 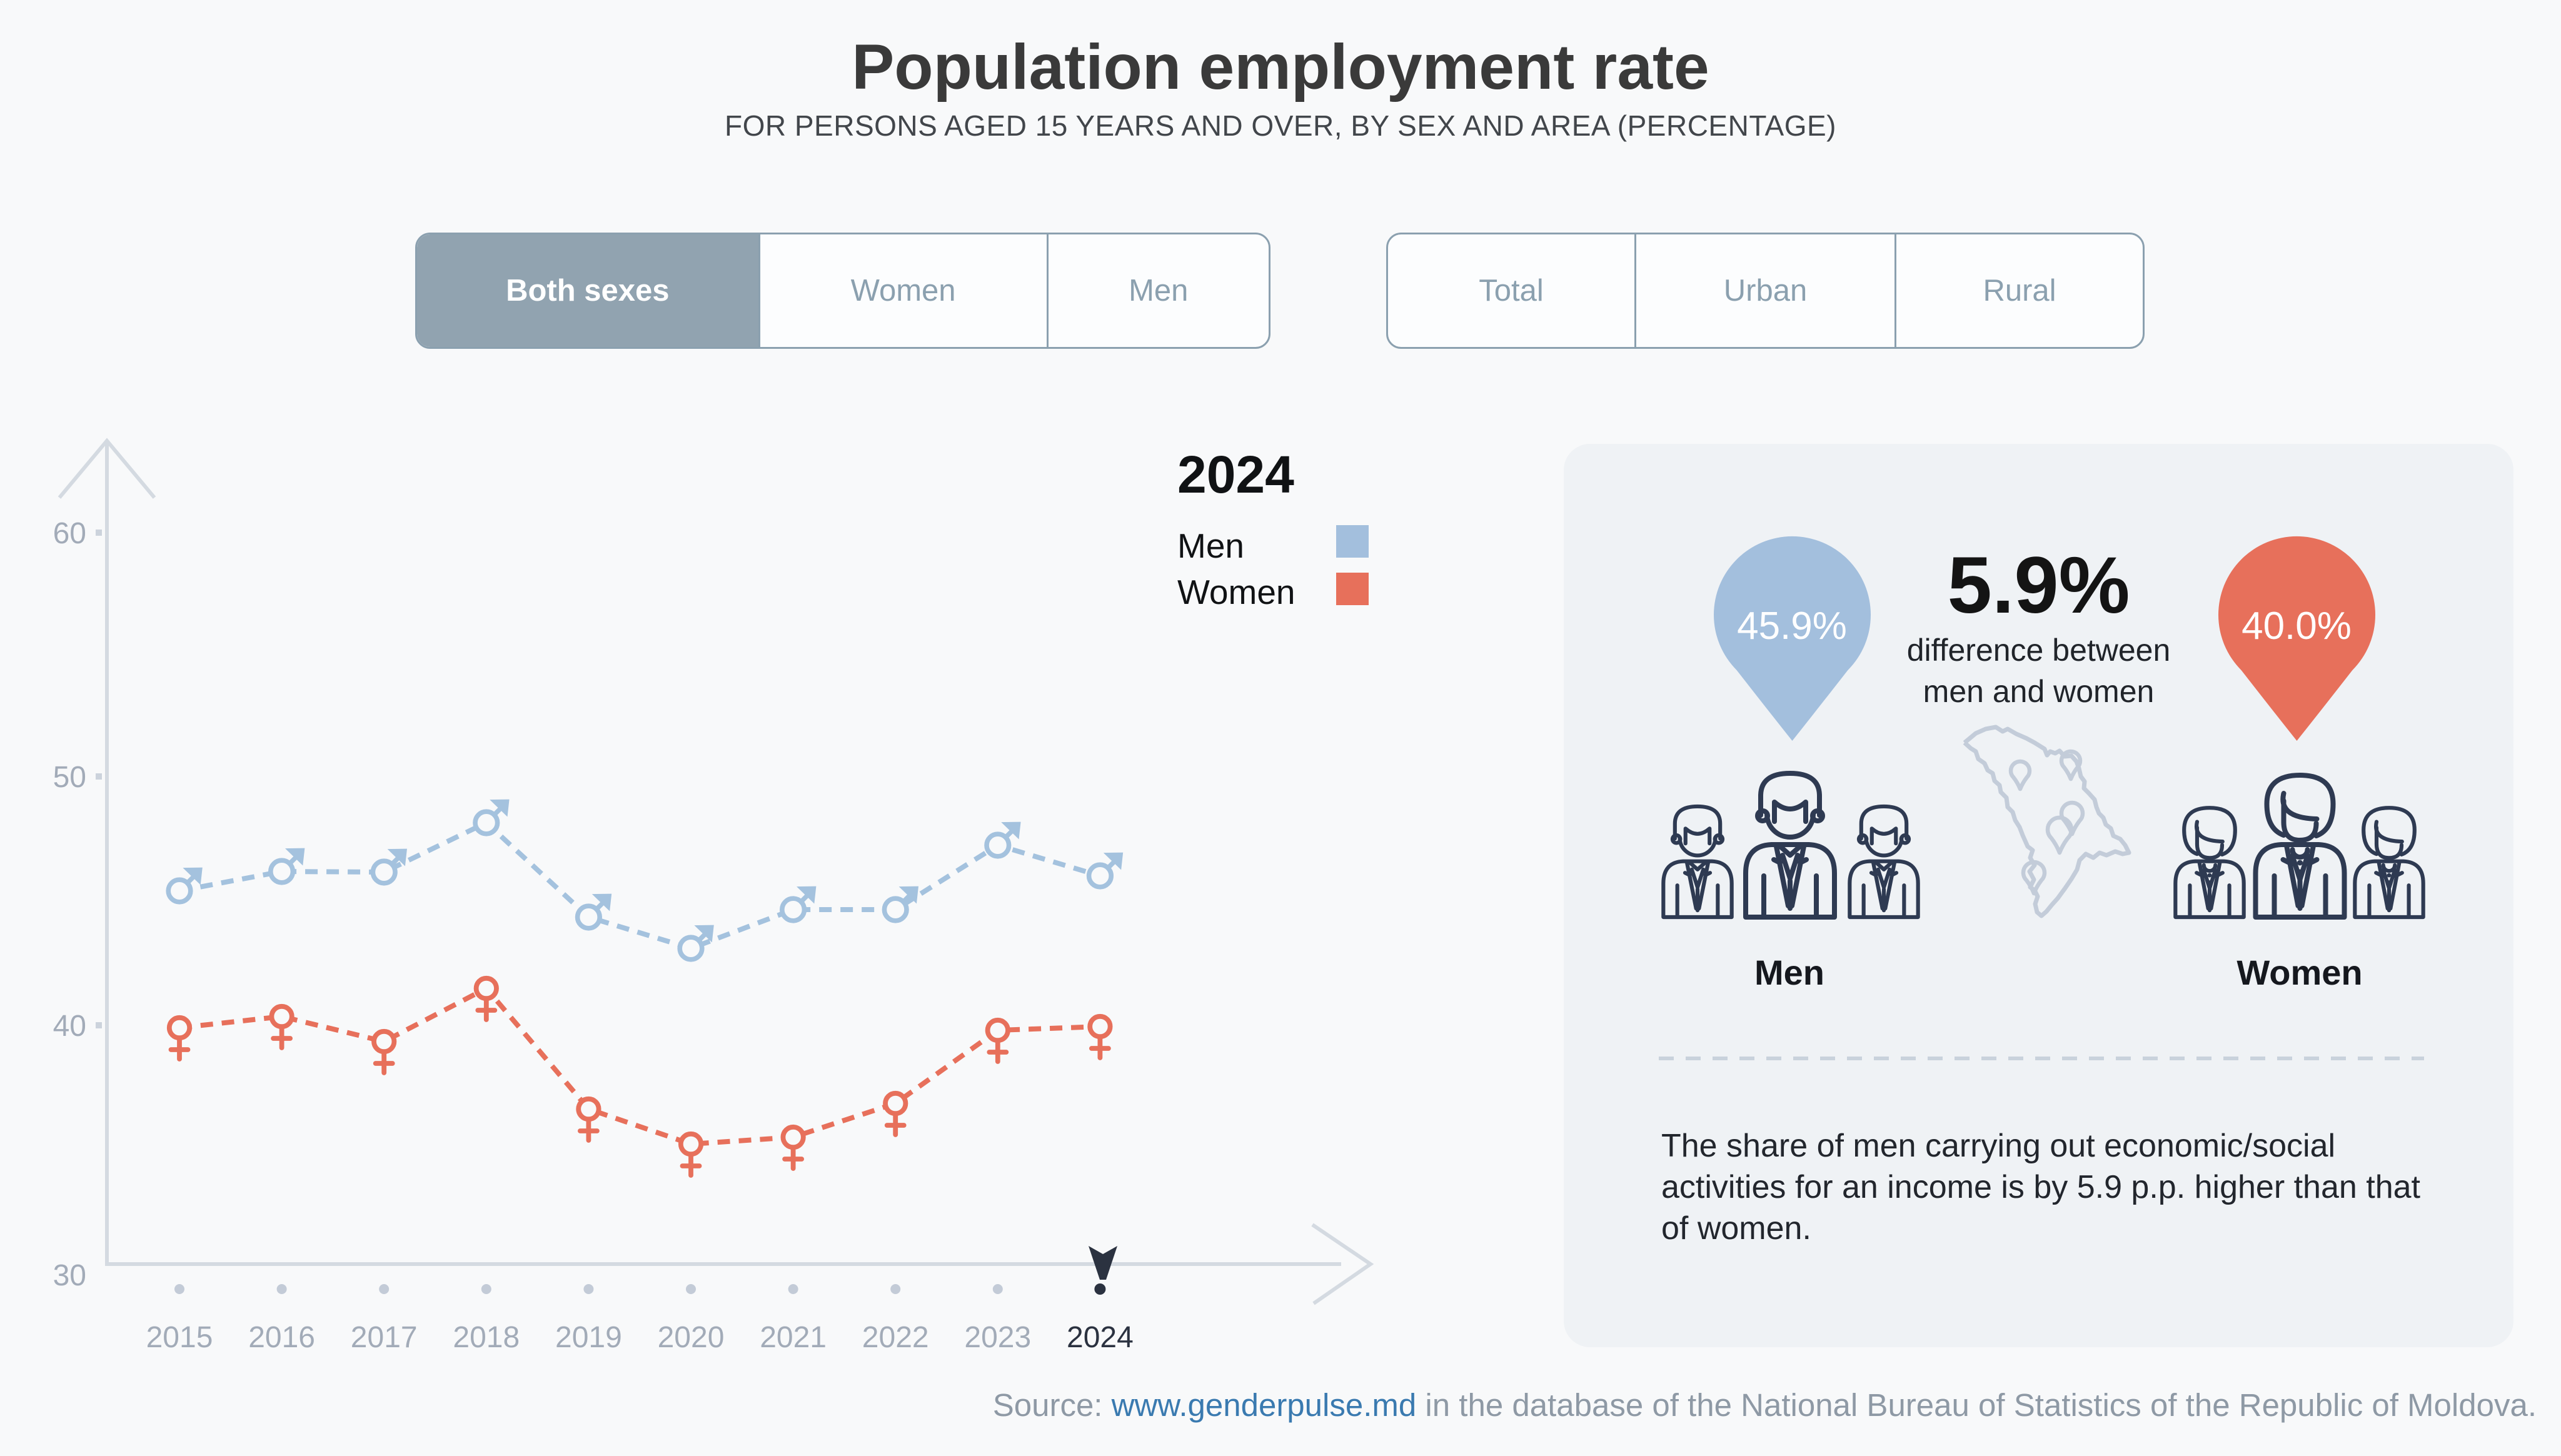 What do you see at coordinates (1100, 1337) in the screenshot?
I see `svg-text: 2024` at bounding box center [1100, 1337].